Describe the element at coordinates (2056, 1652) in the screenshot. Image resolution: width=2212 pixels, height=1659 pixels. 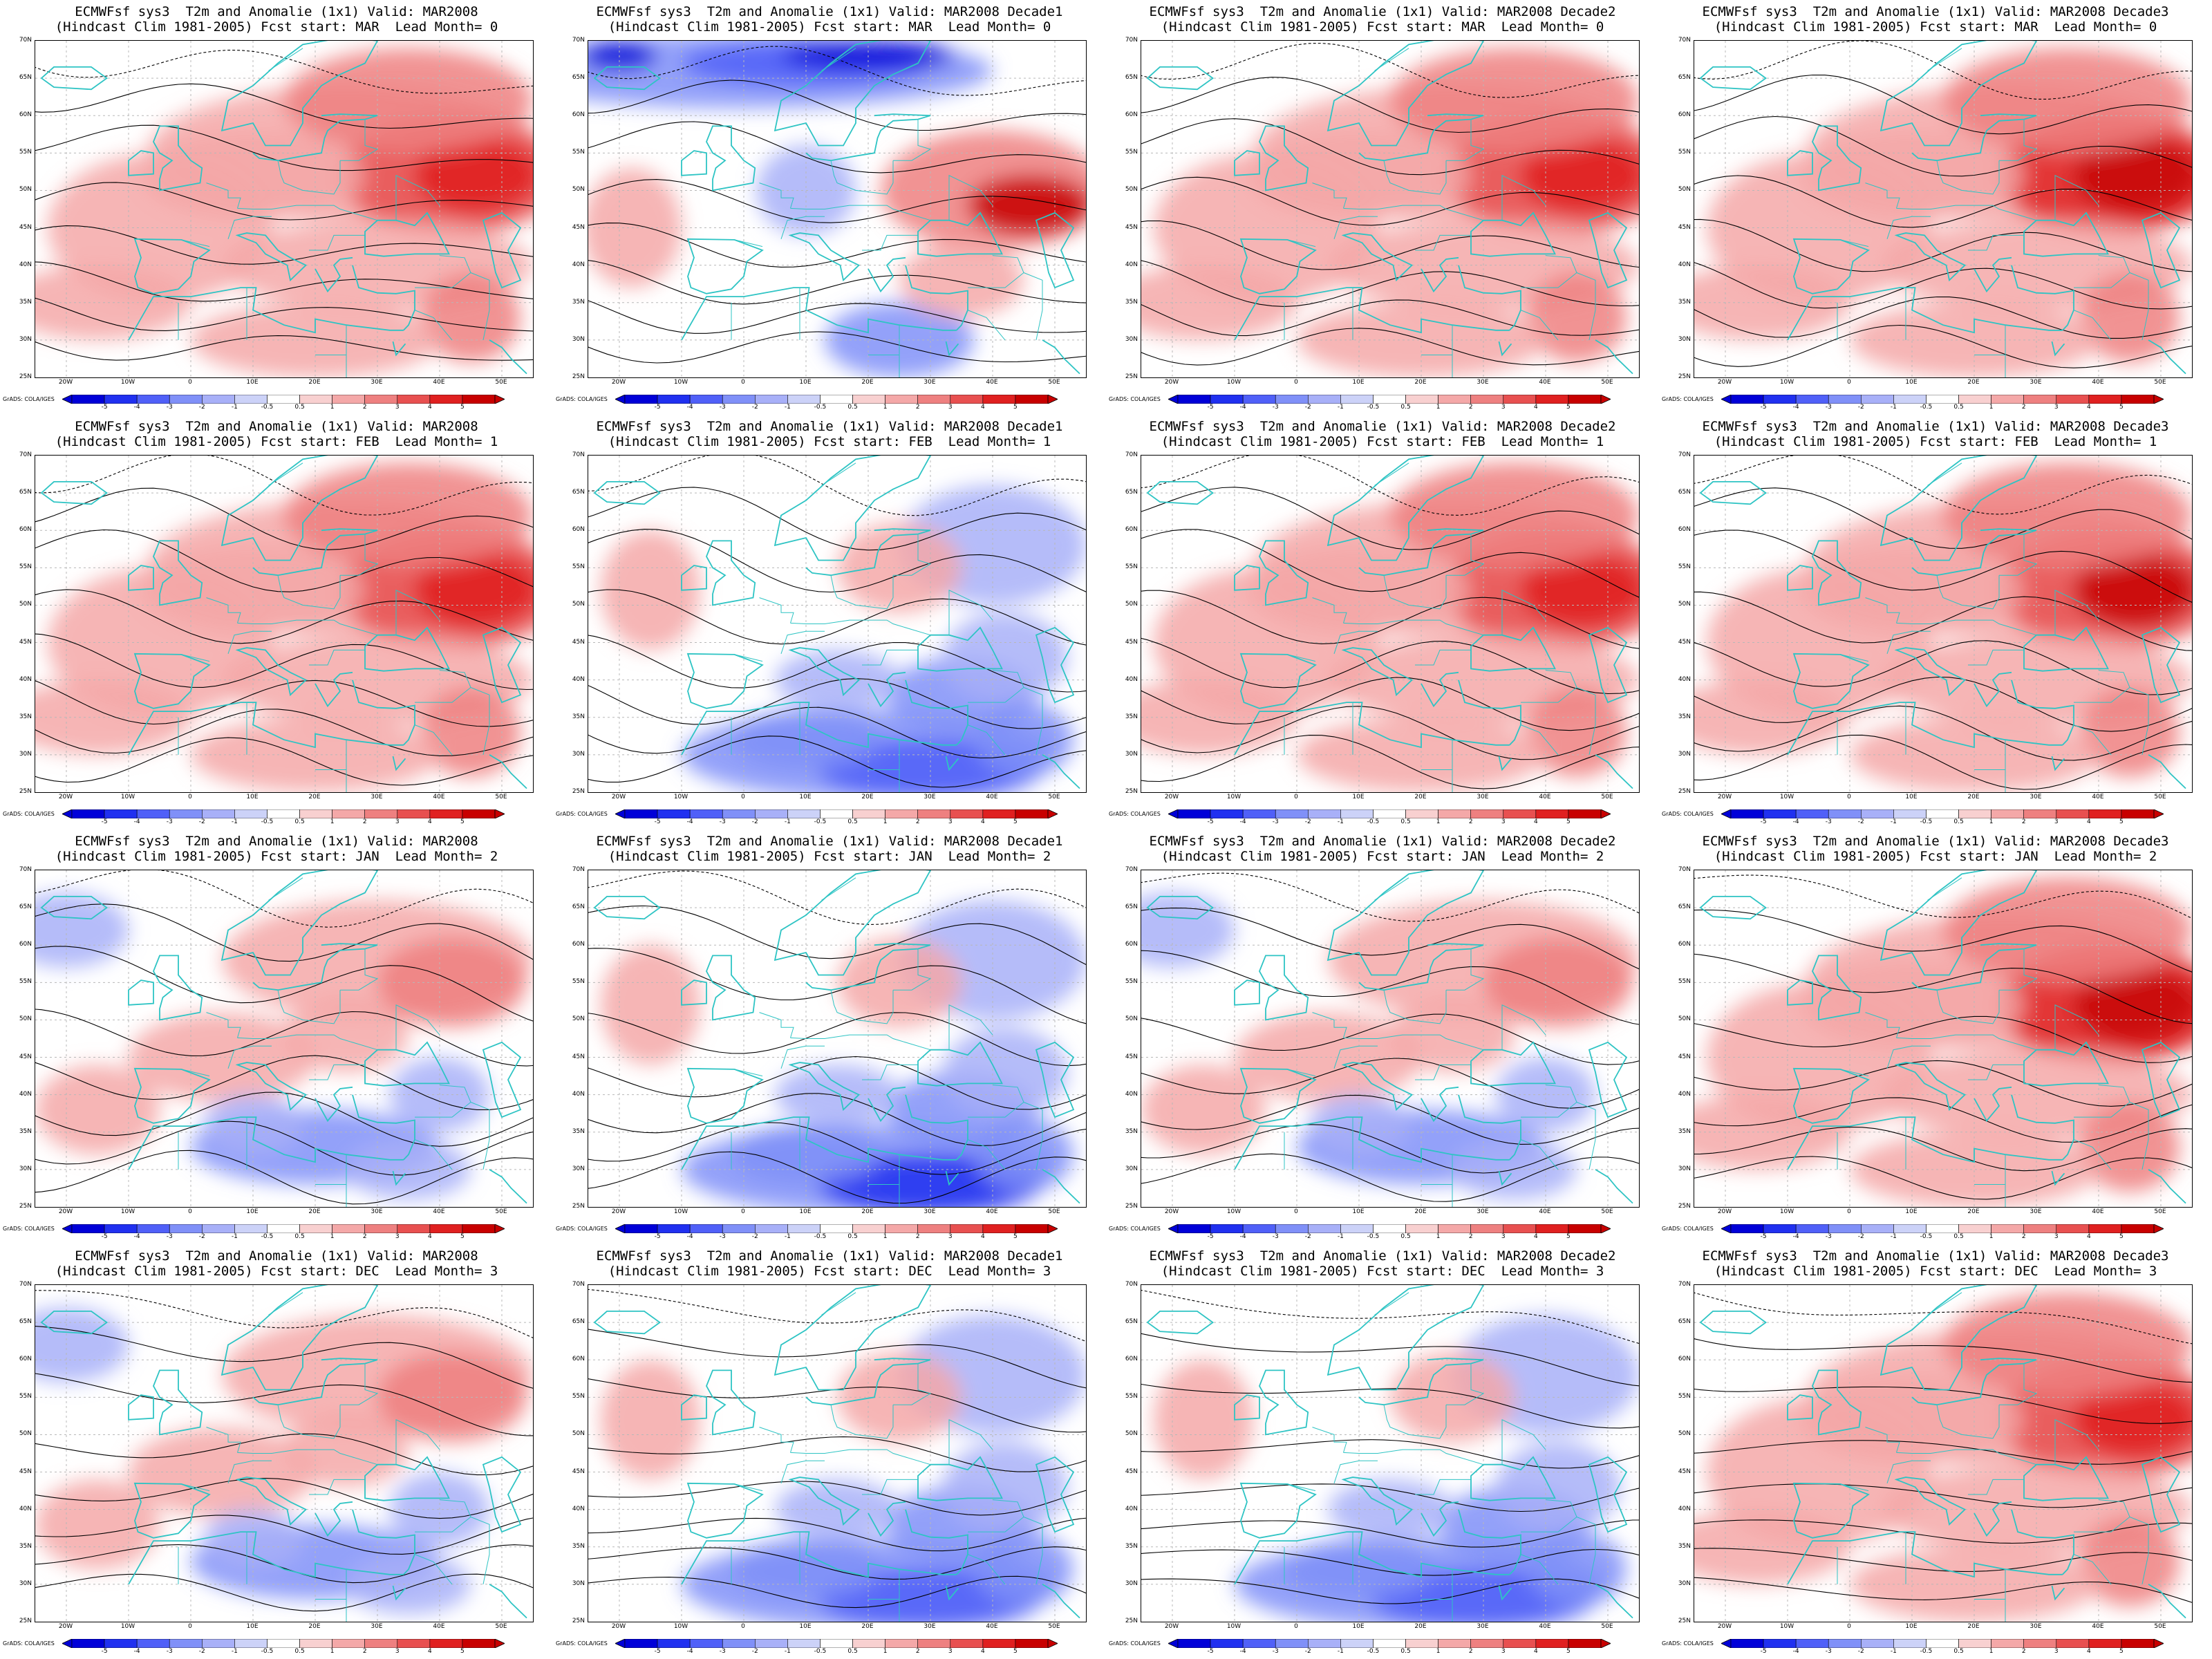
I see `colorbar-tick: 3` at that location.